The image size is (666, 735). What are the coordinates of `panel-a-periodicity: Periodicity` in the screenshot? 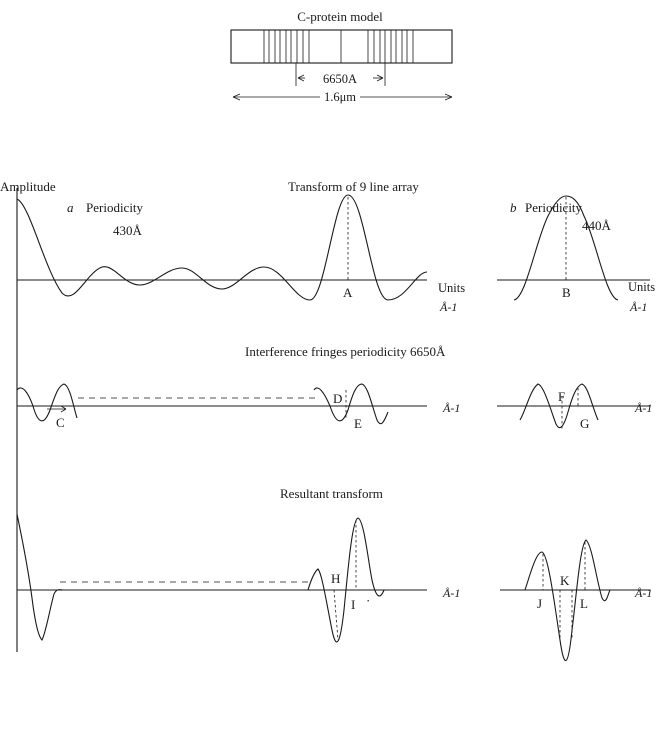 It's located at (115, 207).